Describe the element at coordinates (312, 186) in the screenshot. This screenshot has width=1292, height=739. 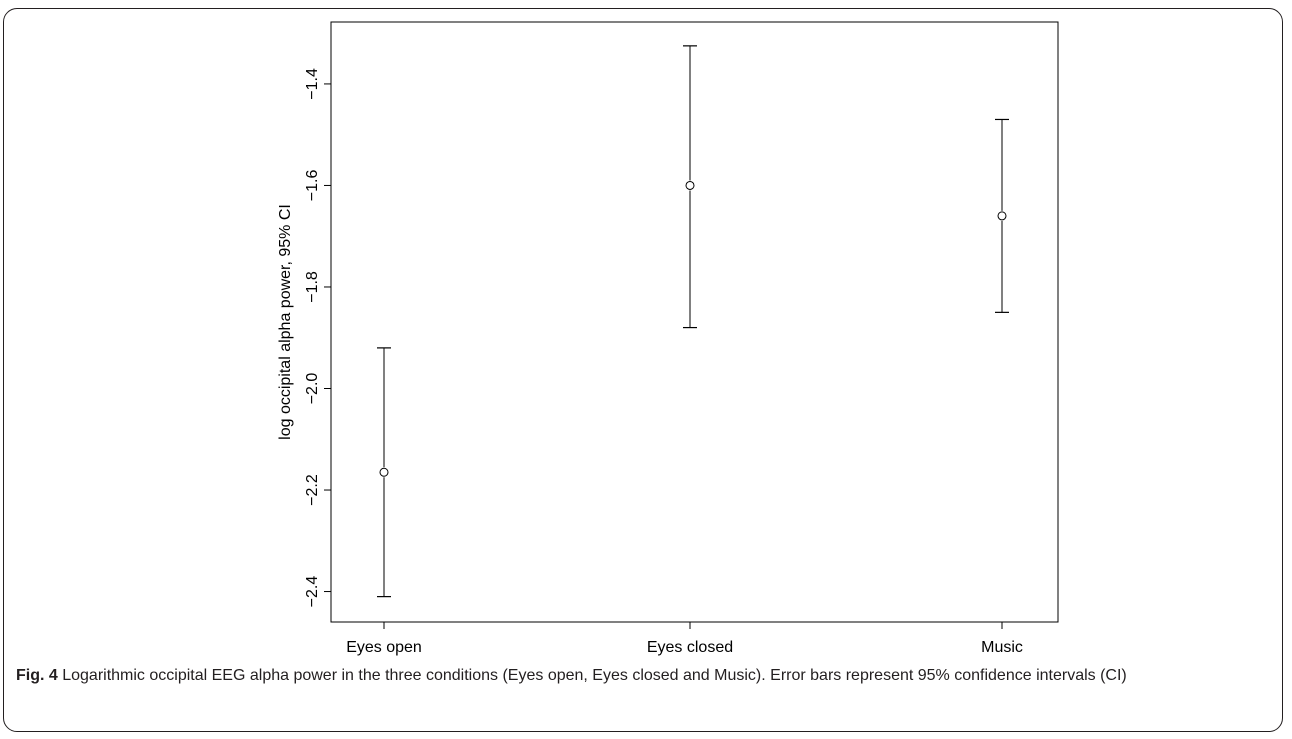
I see `y-tick-label: −1.6` at that location.